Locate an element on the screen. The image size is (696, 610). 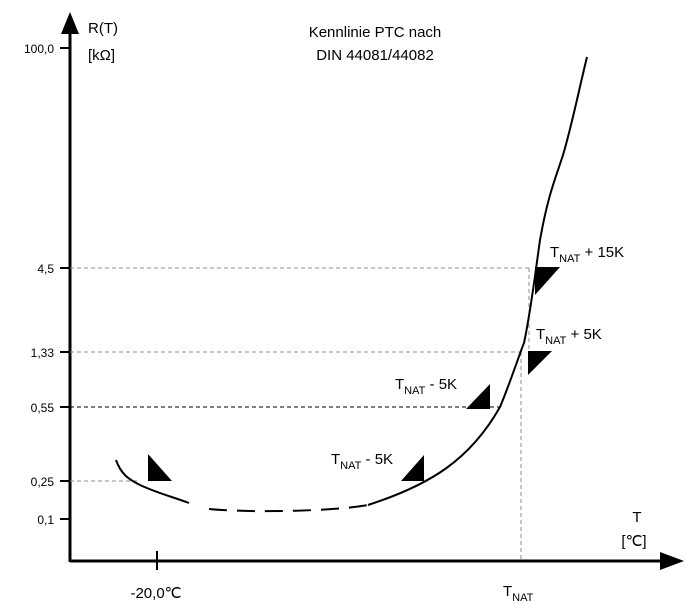
y-axis-unit: [kΩ] is located at coordinates (101, 55).